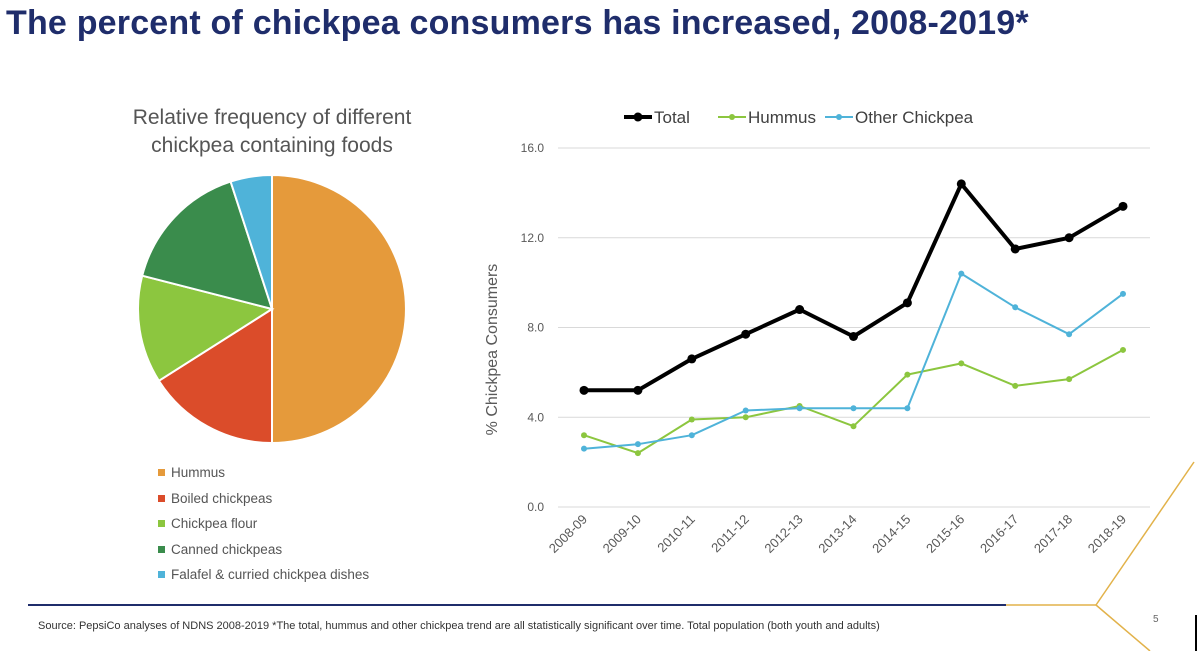  Describe the element at coordinates (533, 238) in the screenshot. I see `y-tick-label: 12.0` at that location.